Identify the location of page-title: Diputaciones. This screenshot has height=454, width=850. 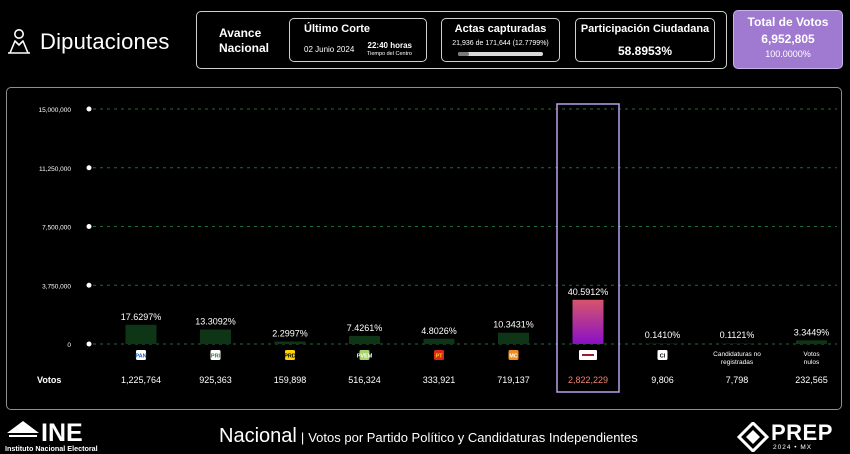
(105, 41).